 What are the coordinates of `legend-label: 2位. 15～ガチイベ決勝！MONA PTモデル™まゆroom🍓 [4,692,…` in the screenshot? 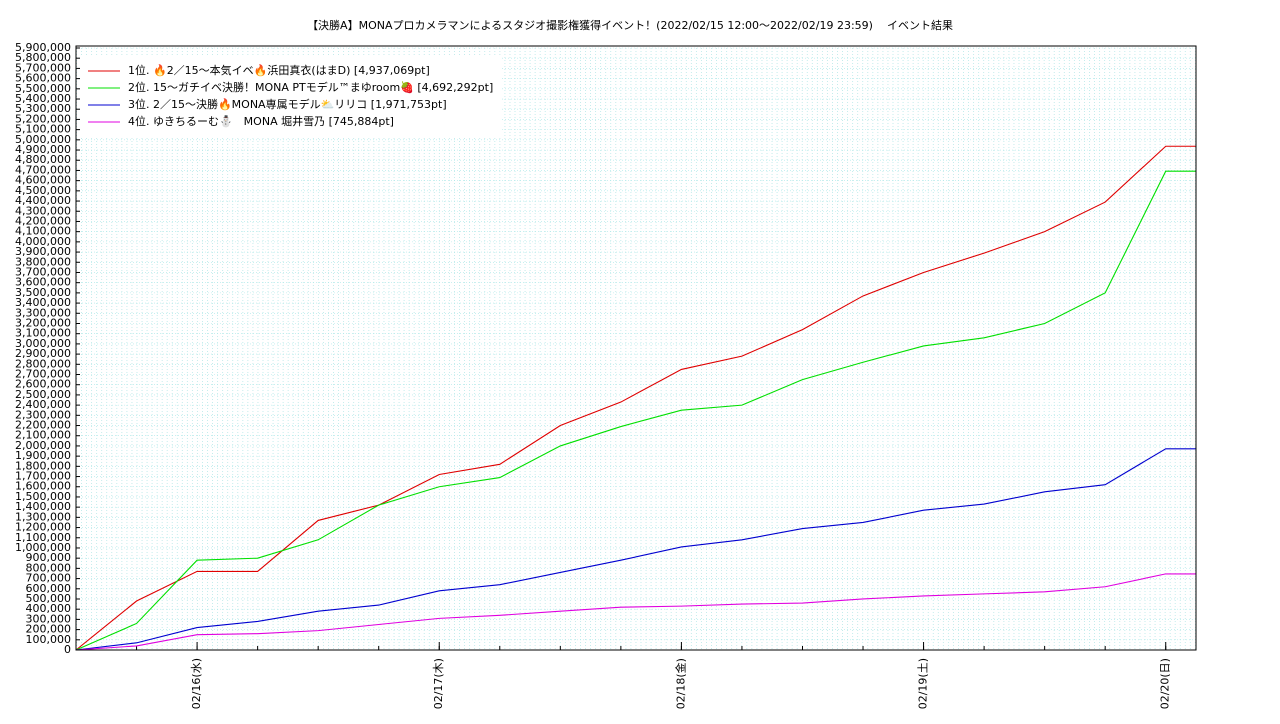 It's located at (310, 87).